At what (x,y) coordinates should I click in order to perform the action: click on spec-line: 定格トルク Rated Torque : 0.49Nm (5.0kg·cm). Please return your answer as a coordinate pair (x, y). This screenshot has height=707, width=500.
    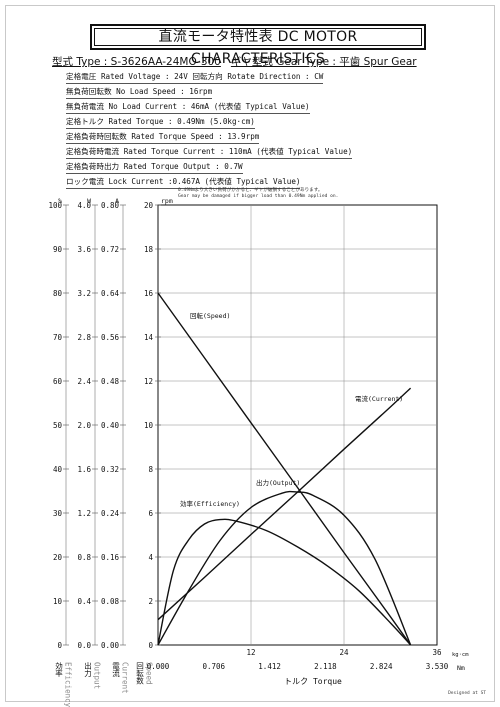
    Looking at the image, I should click on (160, 122).